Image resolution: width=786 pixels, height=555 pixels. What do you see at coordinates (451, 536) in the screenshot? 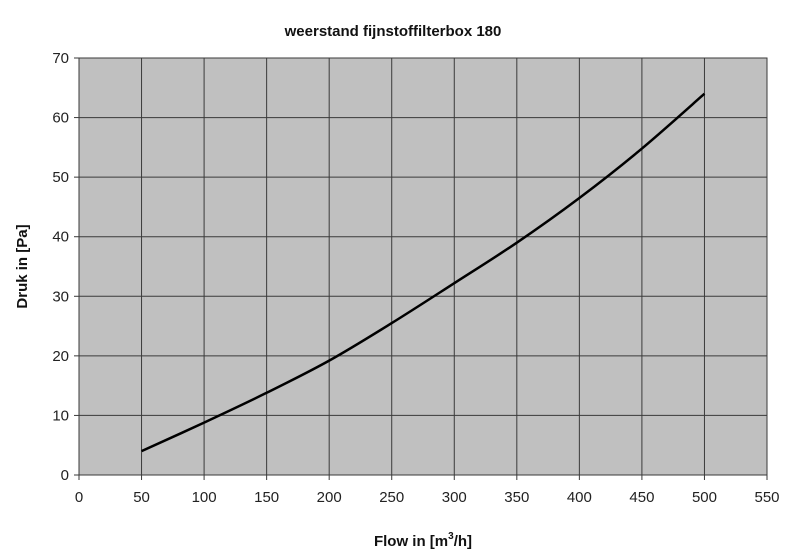
I see `x-axis-title-superscript: 3` at bounding box center [451, 536].